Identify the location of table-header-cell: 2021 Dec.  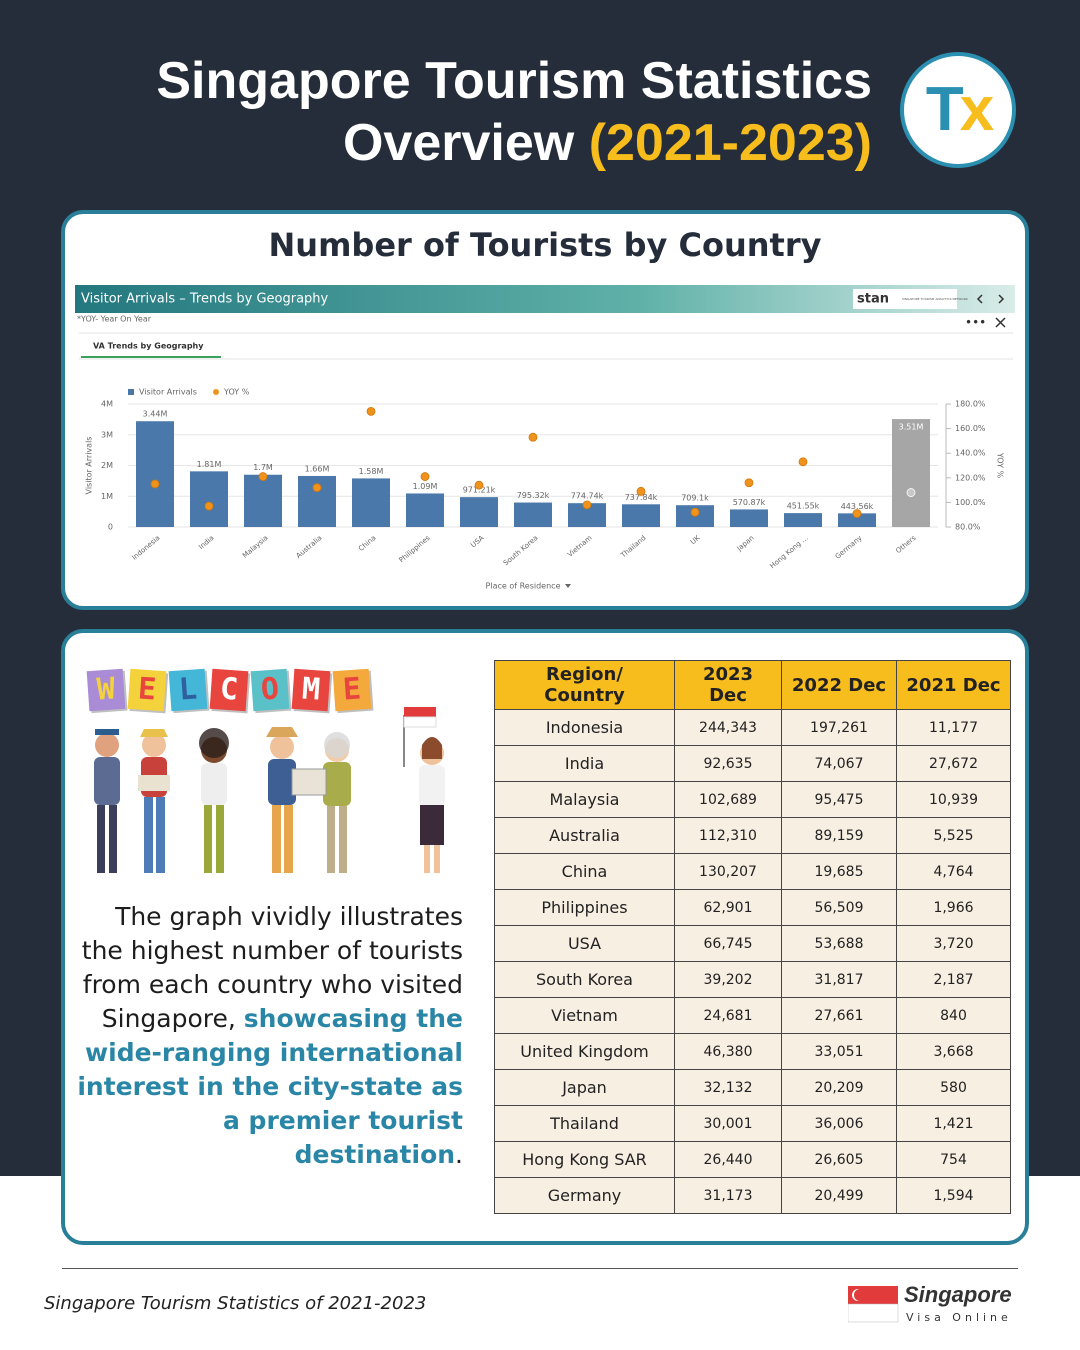
(953, 685).